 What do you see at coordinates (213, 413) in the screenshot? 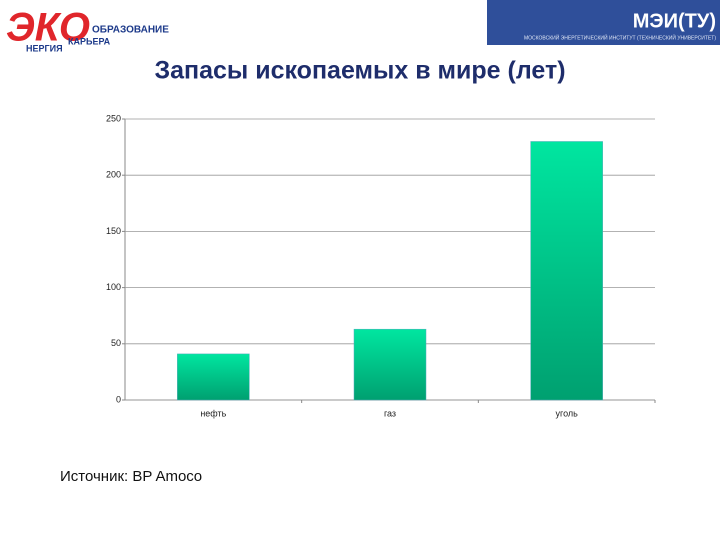
I see `x-tick-label: нефть` at bounding box center [213, 413].